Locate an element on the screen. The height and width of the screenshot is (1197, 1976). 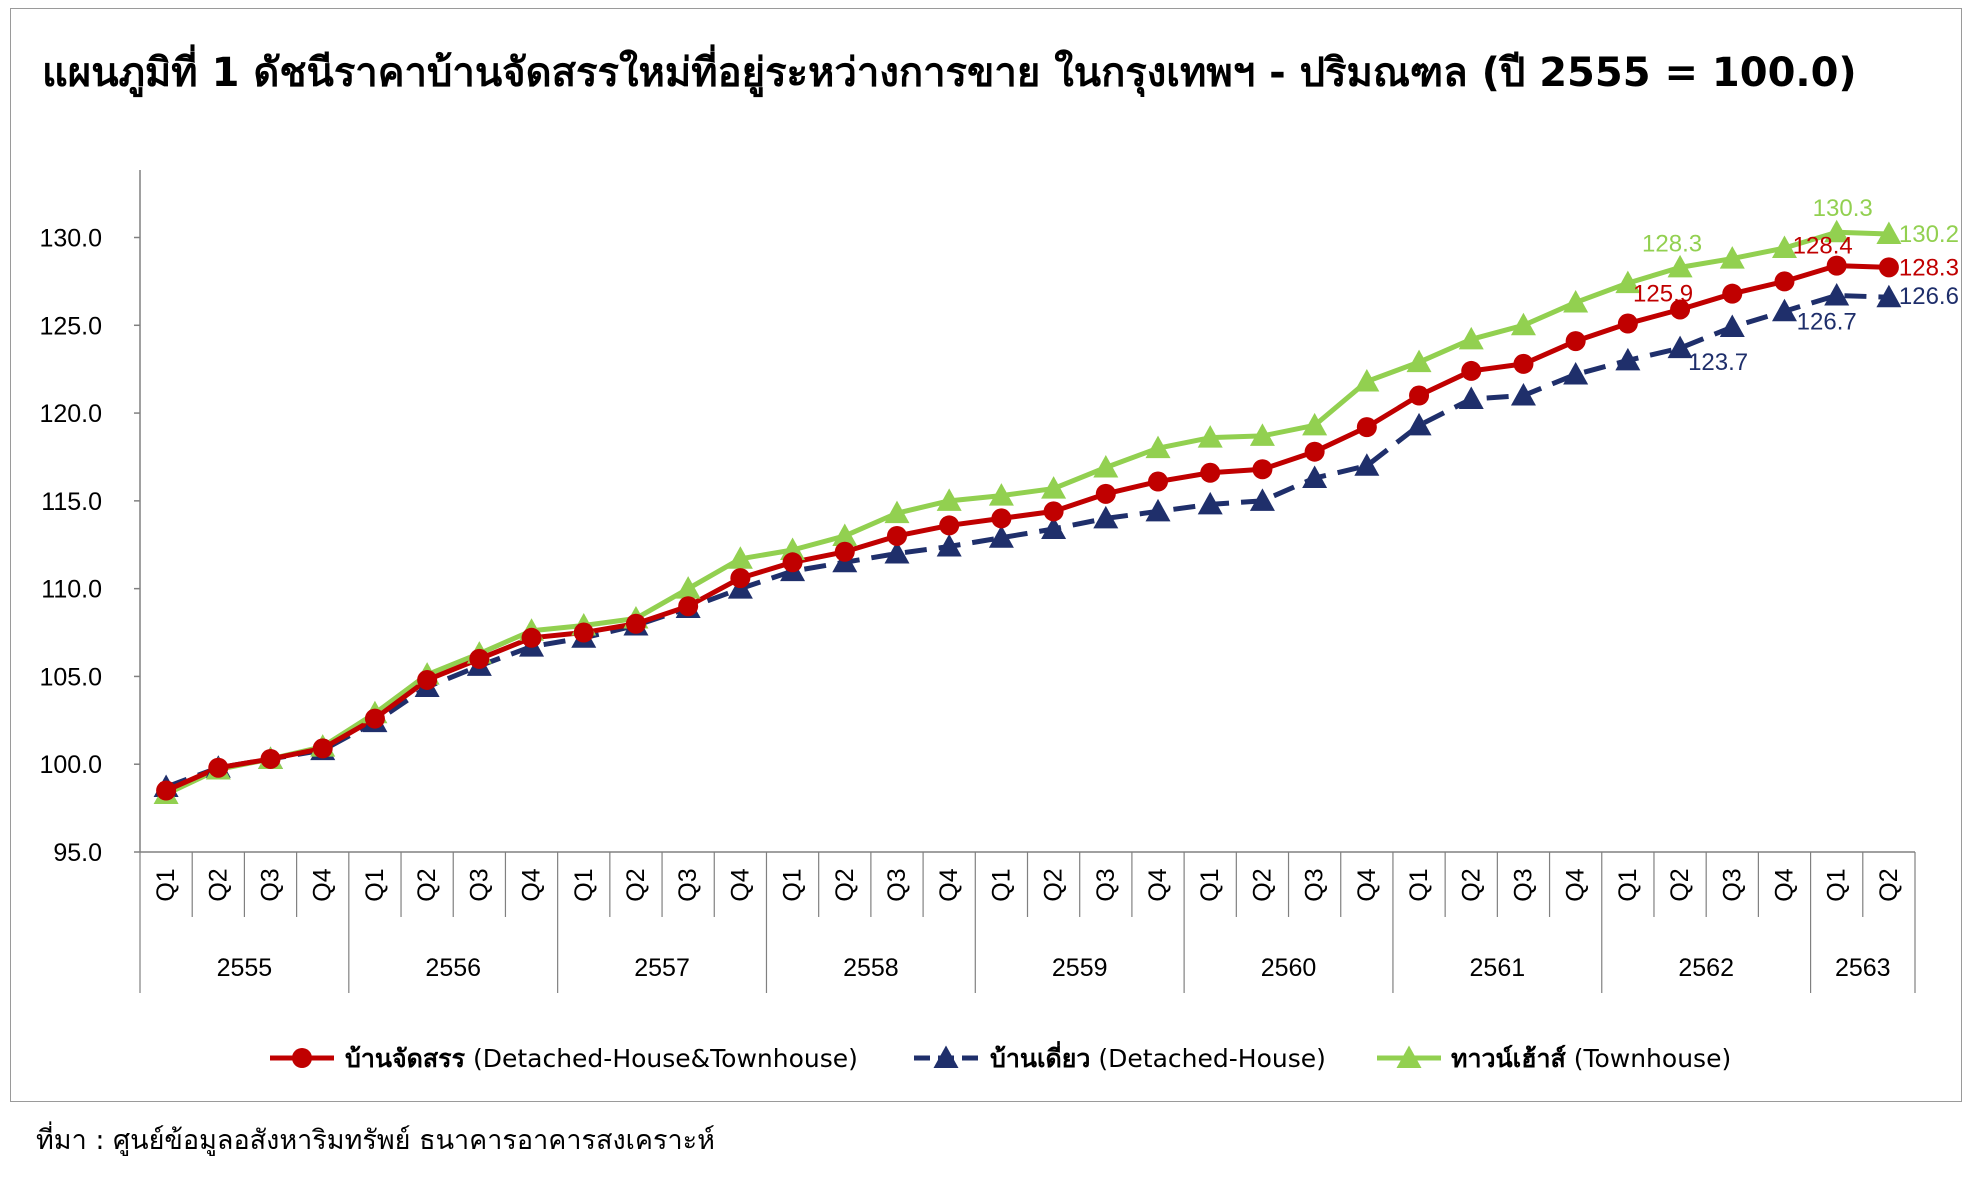
y-tick-label: 100.0 is located at coordinates (70, 765).